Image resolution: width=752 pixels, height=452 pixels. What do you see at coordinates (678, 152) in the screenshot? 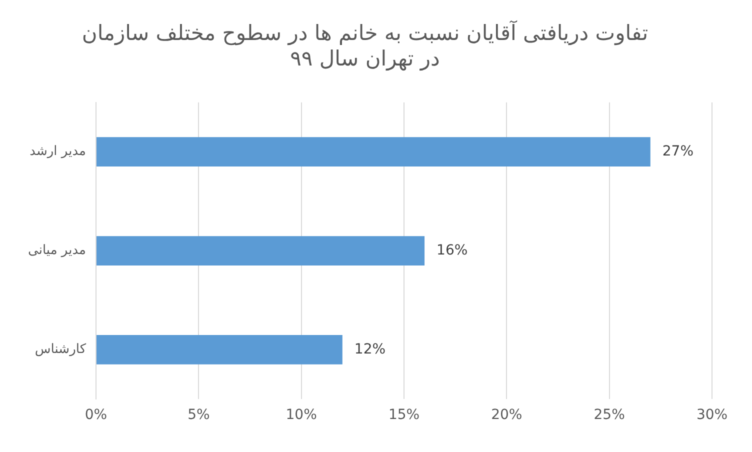
I see `data-label: 27%` at bounding box center [678, 152].